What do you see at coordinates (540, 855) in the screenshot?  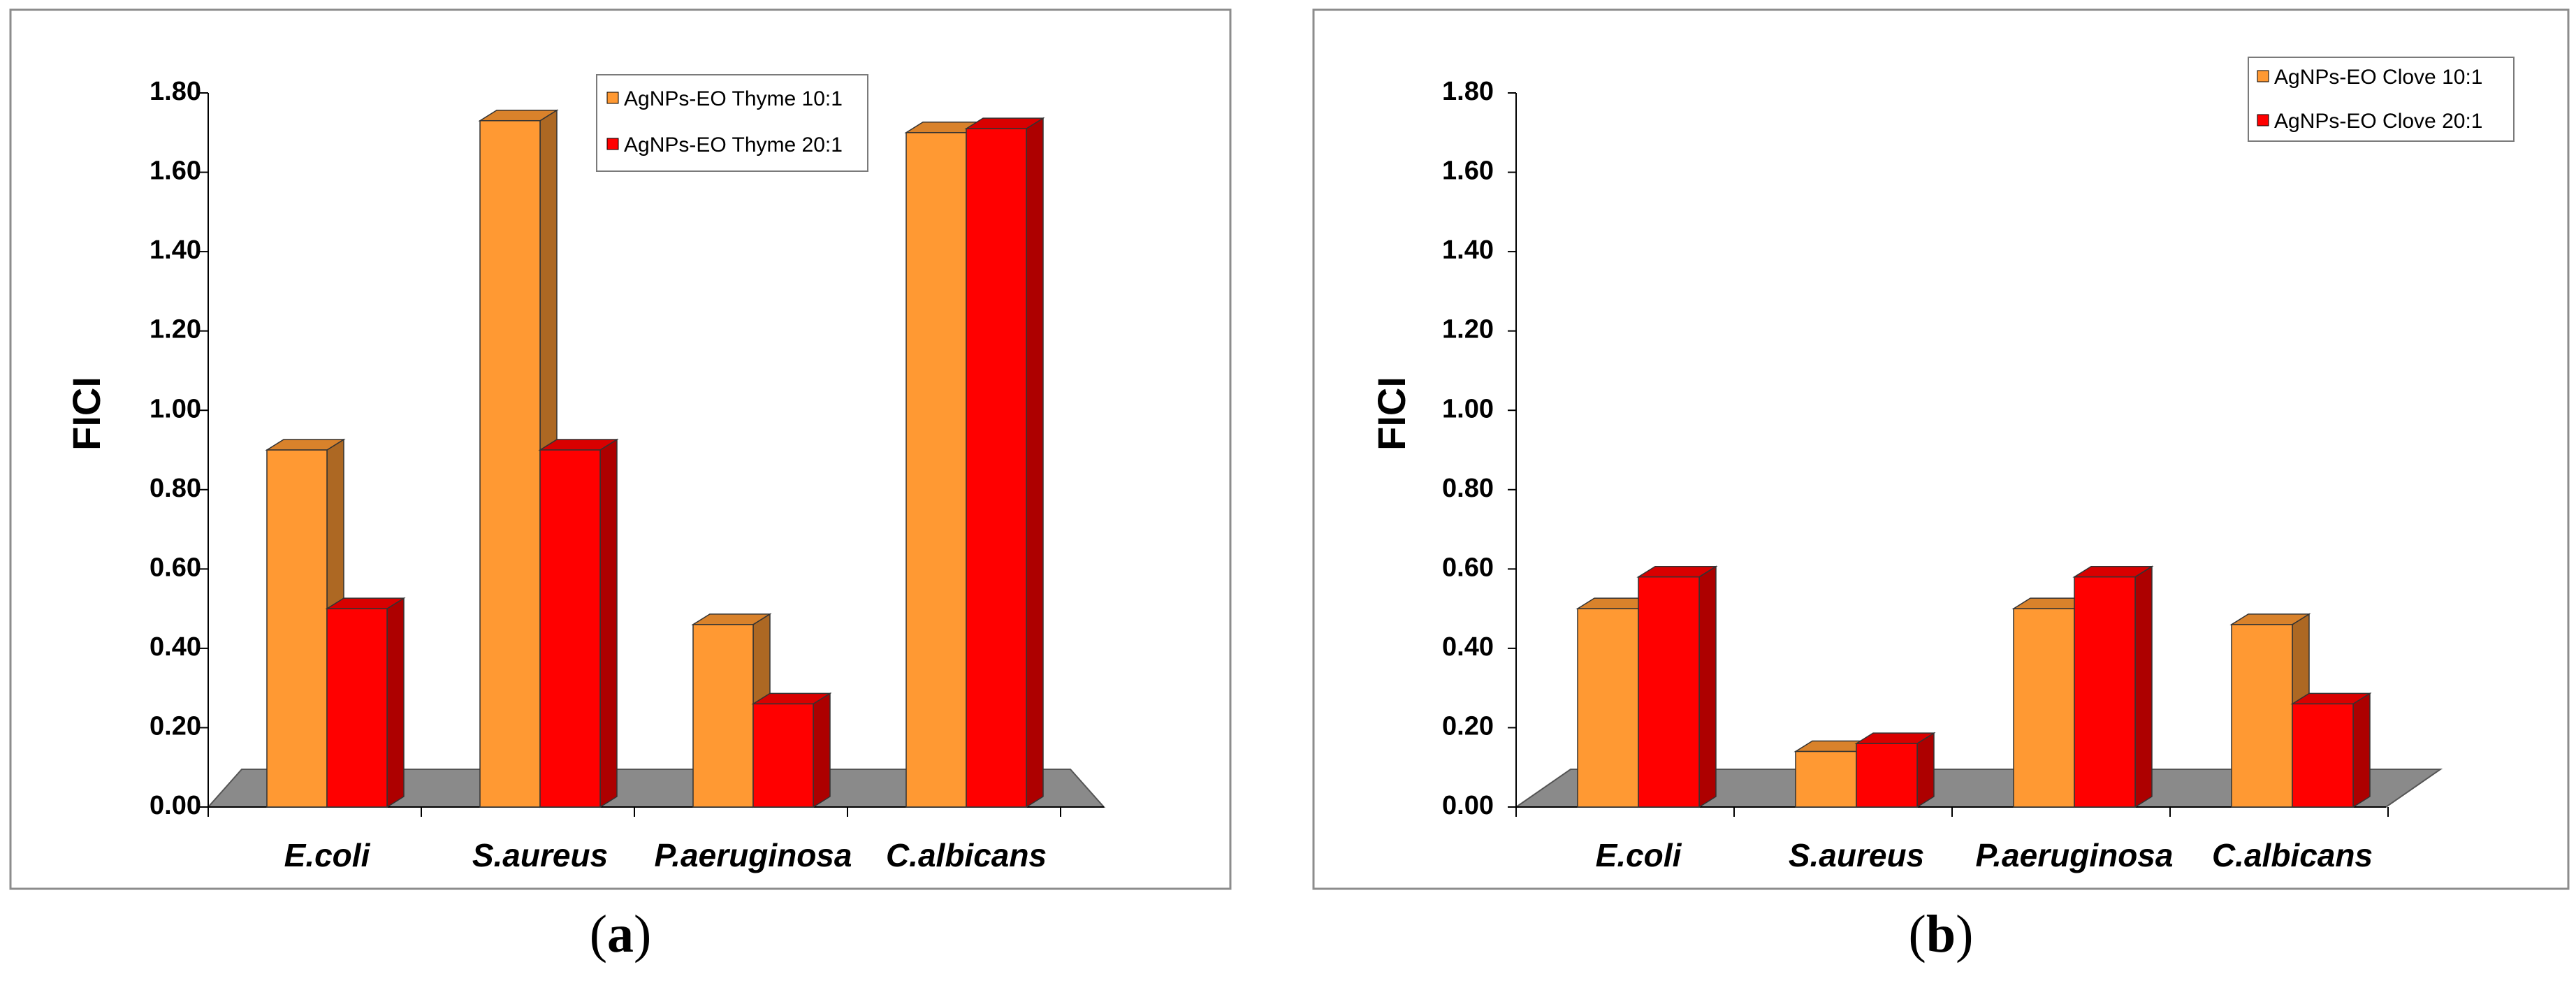 I see `panel-a-category-label: S.aureus` at bounding box center [540, 855].